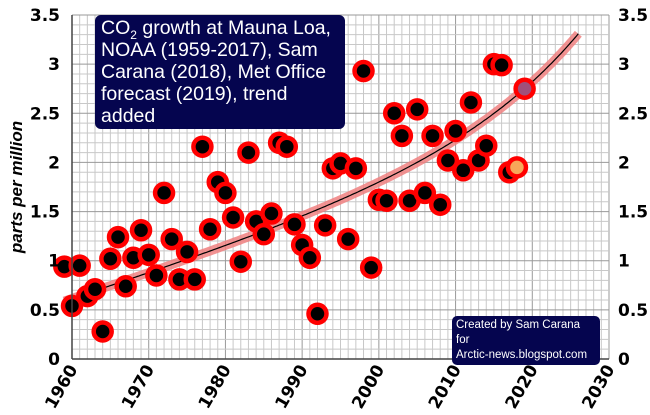 This screenshot has width=650, height=415. What do you see at coordinates (633, 188) in the screenshot?
I see `y-ticks-right: 0 0.5 1 1.5 2 2.5 3 3.5` at bounding box center [633, 188].